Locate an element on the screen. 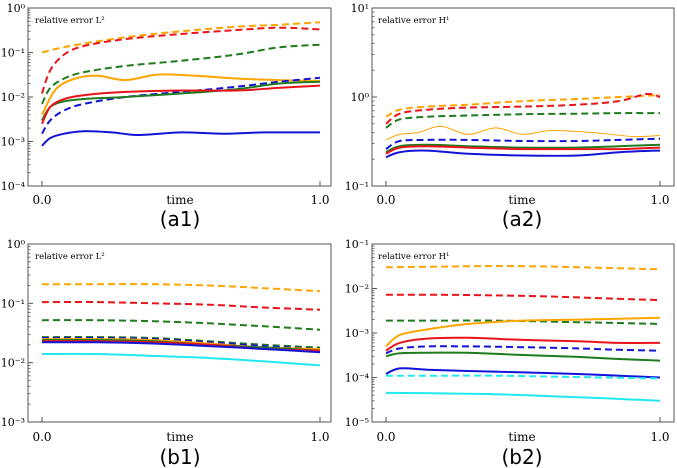 Image resolution: width=677 pixels, height=468 pixels. series-line-cyan-dashed is located at coordinates (523, 377).